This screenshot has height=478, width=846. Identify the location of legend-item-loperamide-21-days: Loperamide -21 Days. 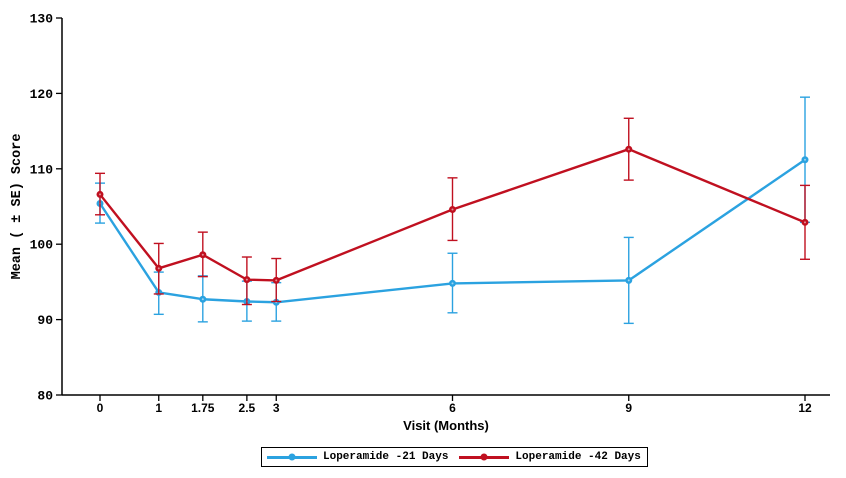
(357, 457).